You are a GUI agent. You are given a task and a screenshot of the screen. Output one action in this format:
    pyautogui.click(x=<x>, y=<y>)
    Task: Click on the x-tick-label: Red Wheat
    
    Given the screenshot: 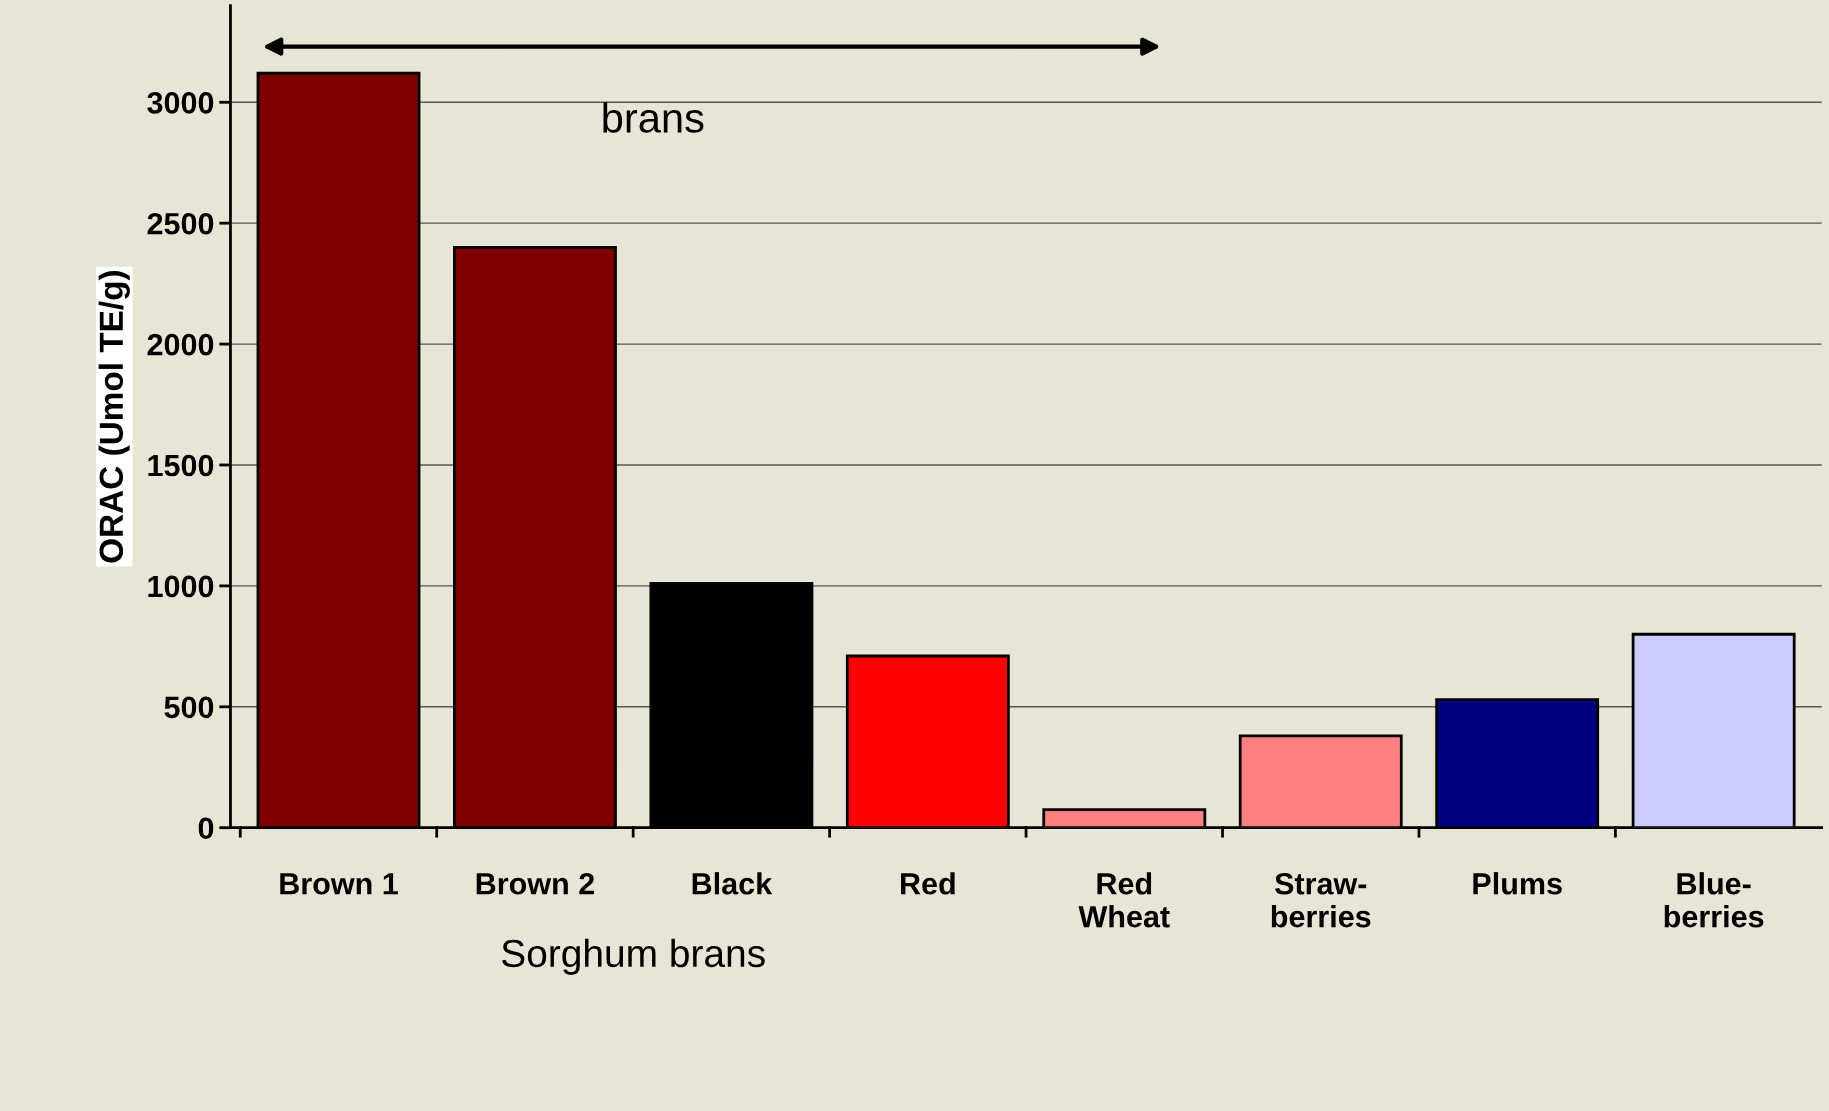 What is the action you would take?
    pyautogui.click(x=1124, y=900)
    